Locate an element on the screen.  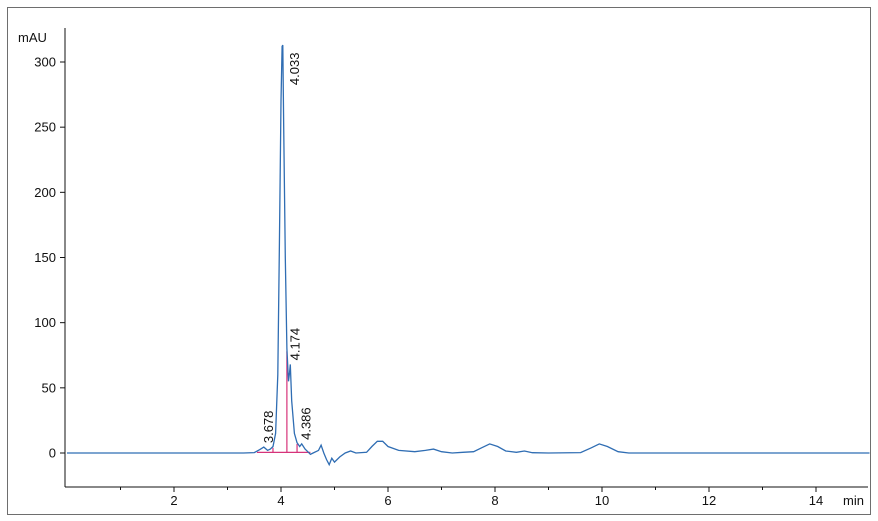
peak-retention-label: 3.678 is located at coordinates (268, 427).